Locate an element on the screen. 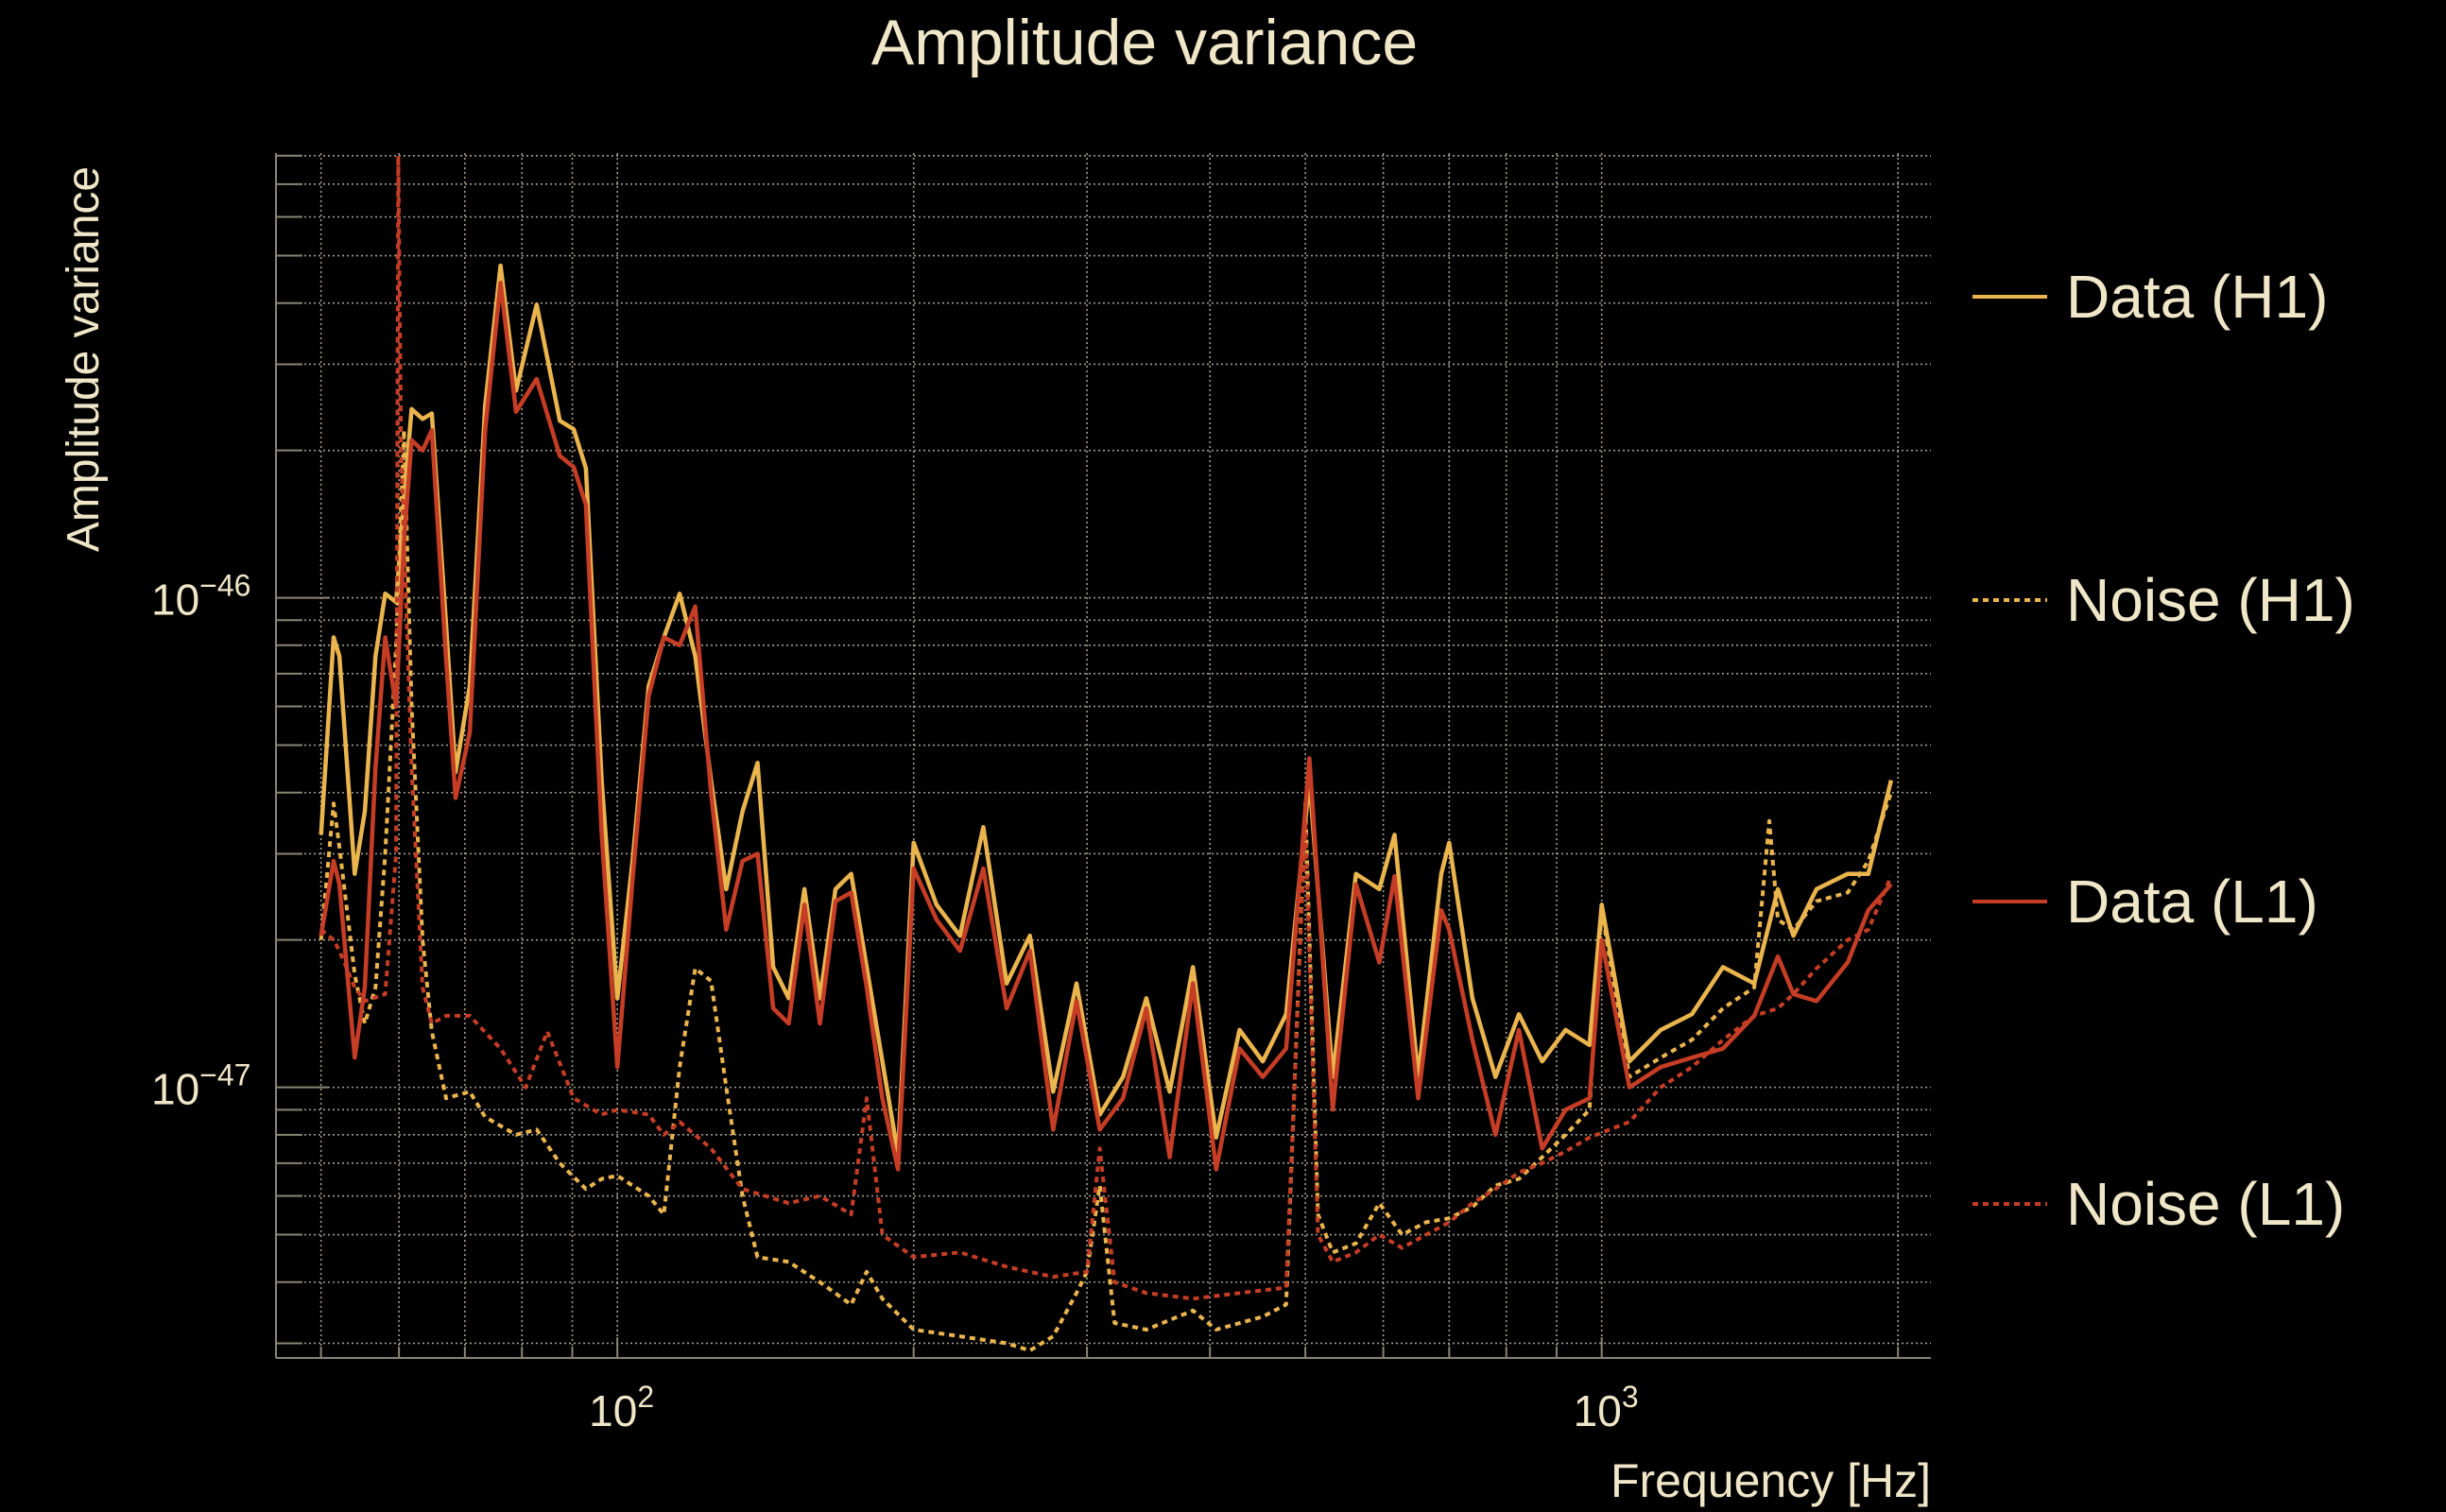 Image resolution: width=2446 pixels, height=1512 pixels. y-tick-label-exponent: −46 is located at coordinates (225, 586).